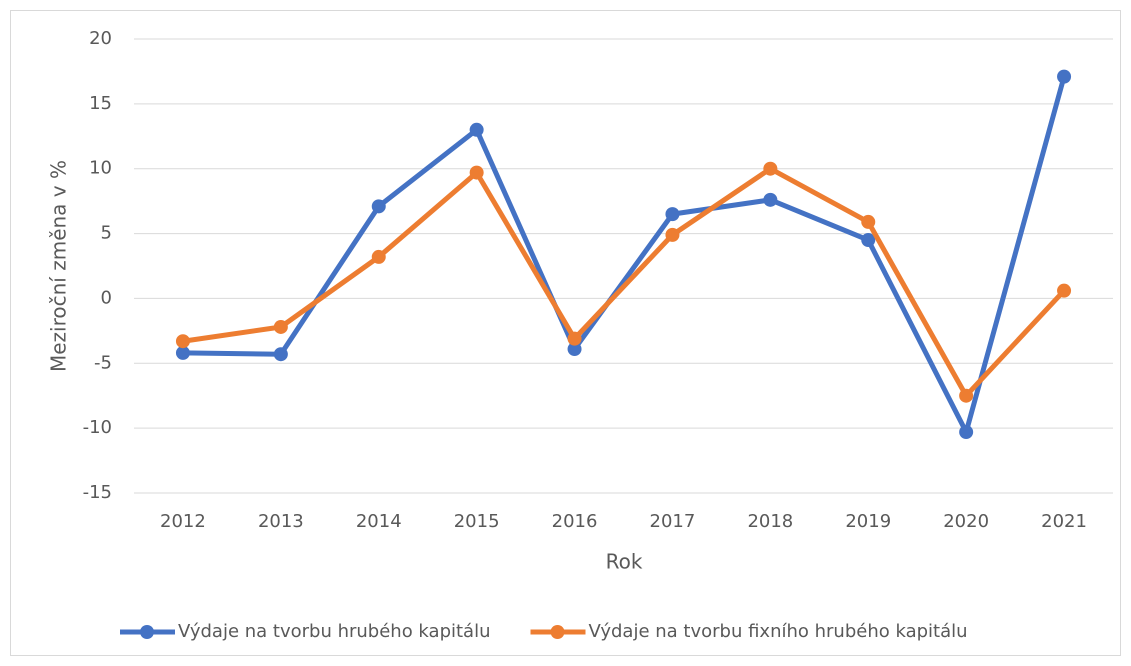 This screenshot has height=666, width=1131. I want to click on y-tick-label: 20, so click(100, 38).